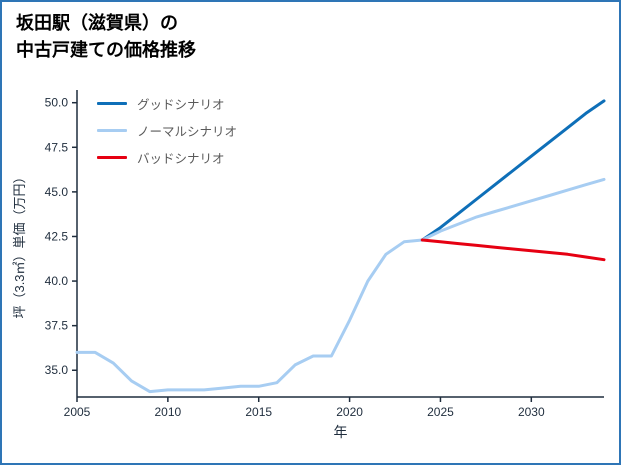 The image size is (621, 465). I want to click on title-line-1: 坂田駅（滋賀県）の, so click(97, 23).